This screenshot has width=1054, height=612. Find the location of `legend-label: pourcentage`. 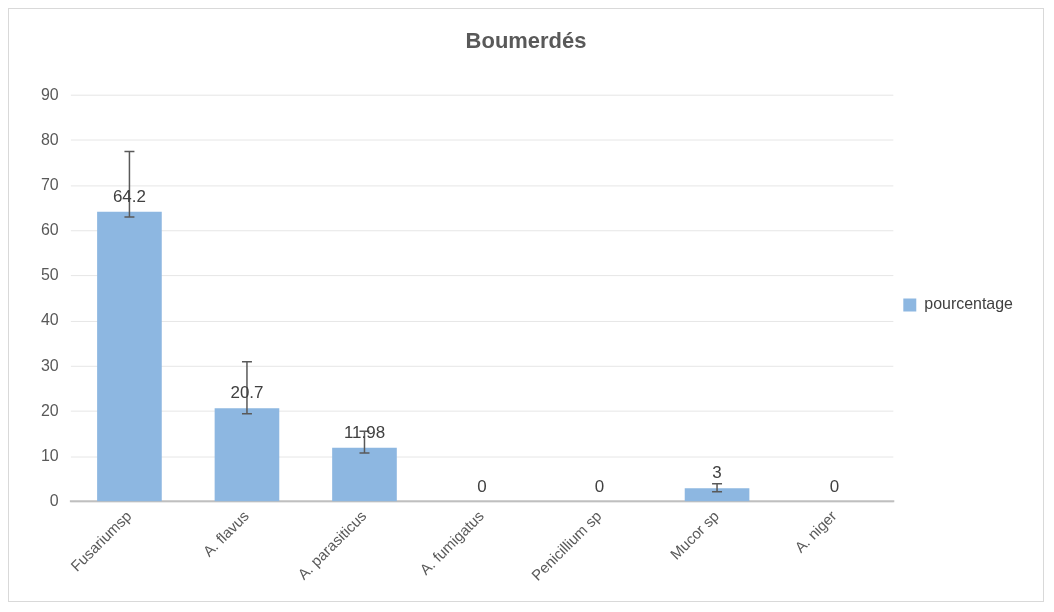

legend-label: pourcentage is located at coordinates (969, 304).